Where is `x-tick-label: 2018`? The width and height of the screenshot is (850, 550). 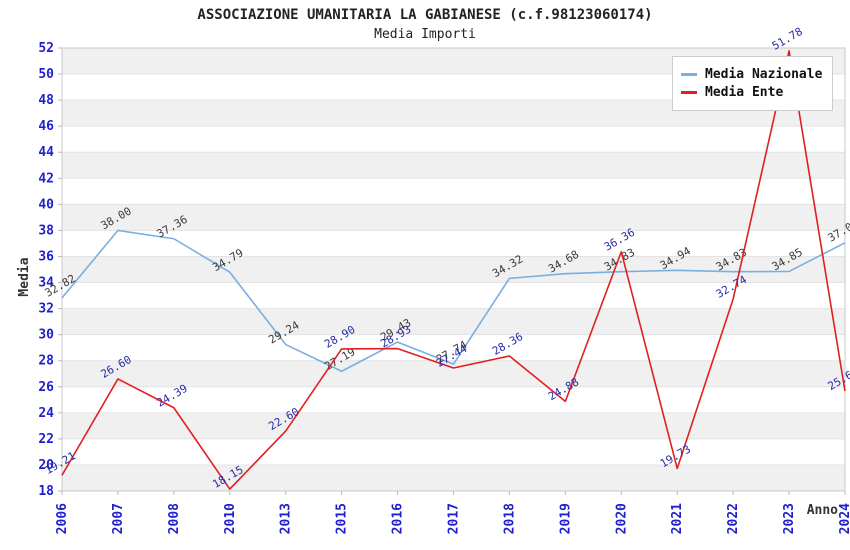
x-tick-label: 2018 is located at coordinates (509, 518).